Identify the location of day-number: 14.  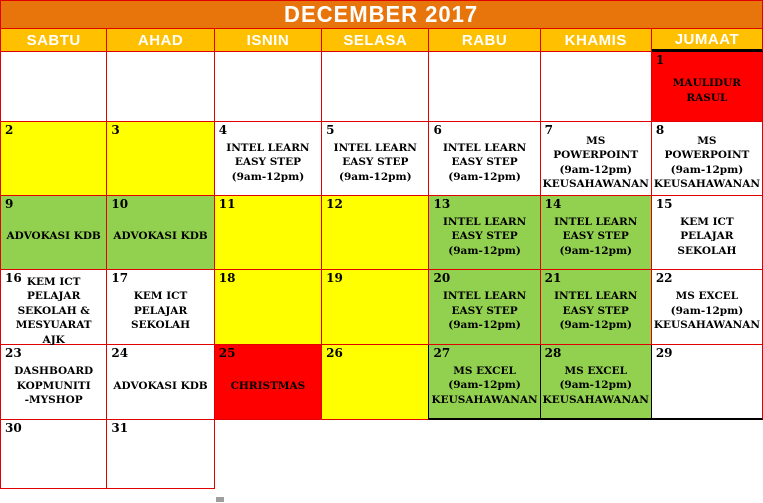
(553, 204).